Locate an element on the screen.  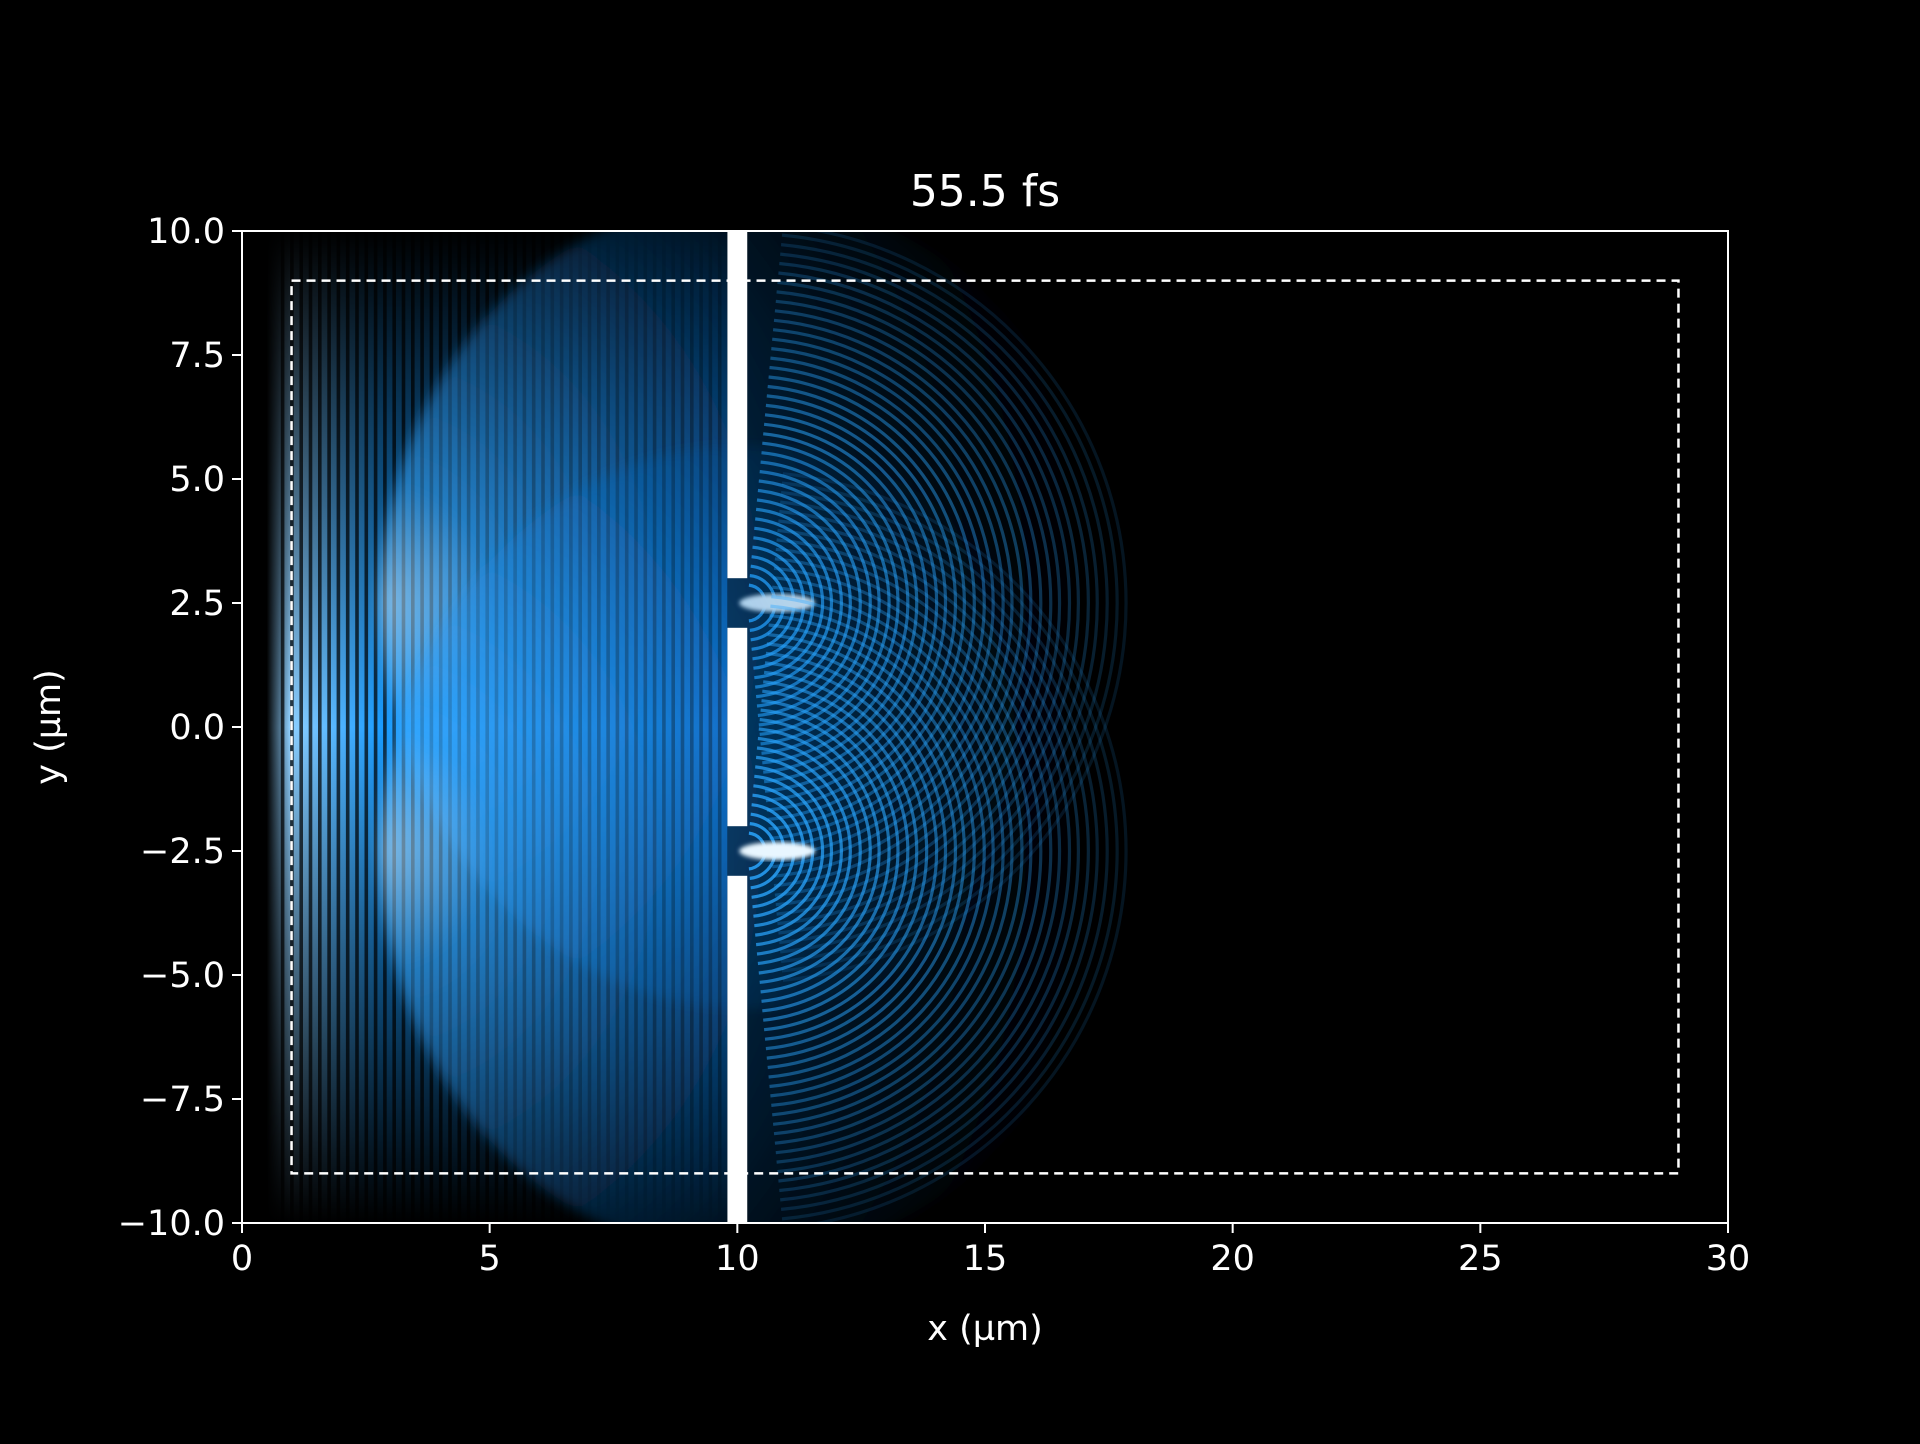
y-tick-label: −2.5 is located at coordinates (182, 852).